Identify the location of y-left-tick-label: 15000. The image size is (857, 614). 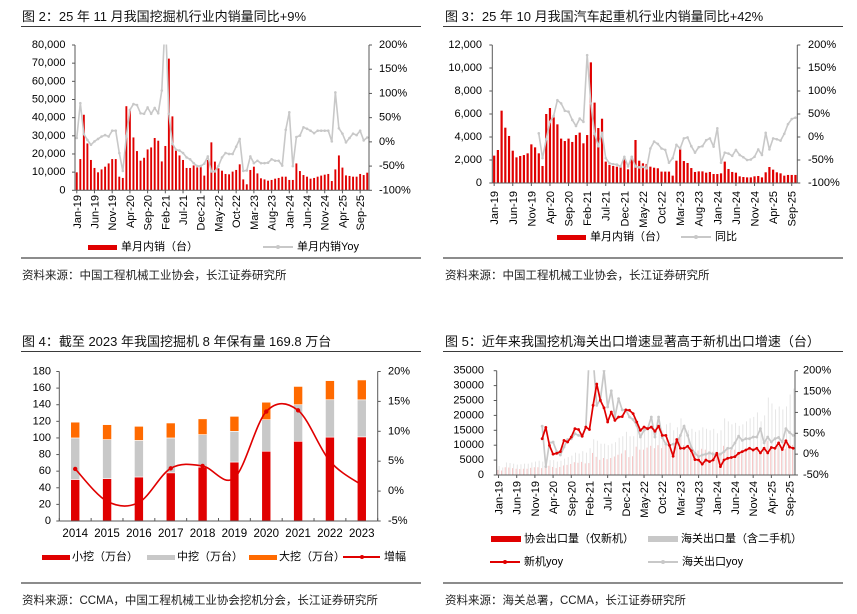
(468, 430).